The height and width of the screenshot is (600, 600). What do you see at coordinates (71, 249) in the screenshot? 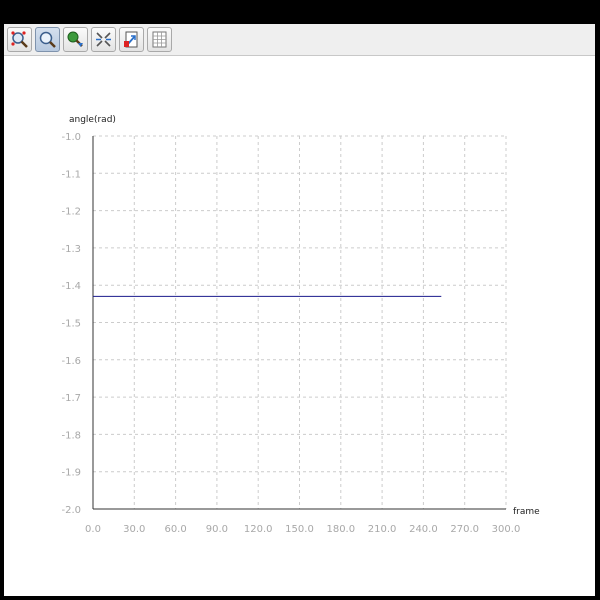
I see `y-tick-label: -1.3` at bounding box center [71, 249].